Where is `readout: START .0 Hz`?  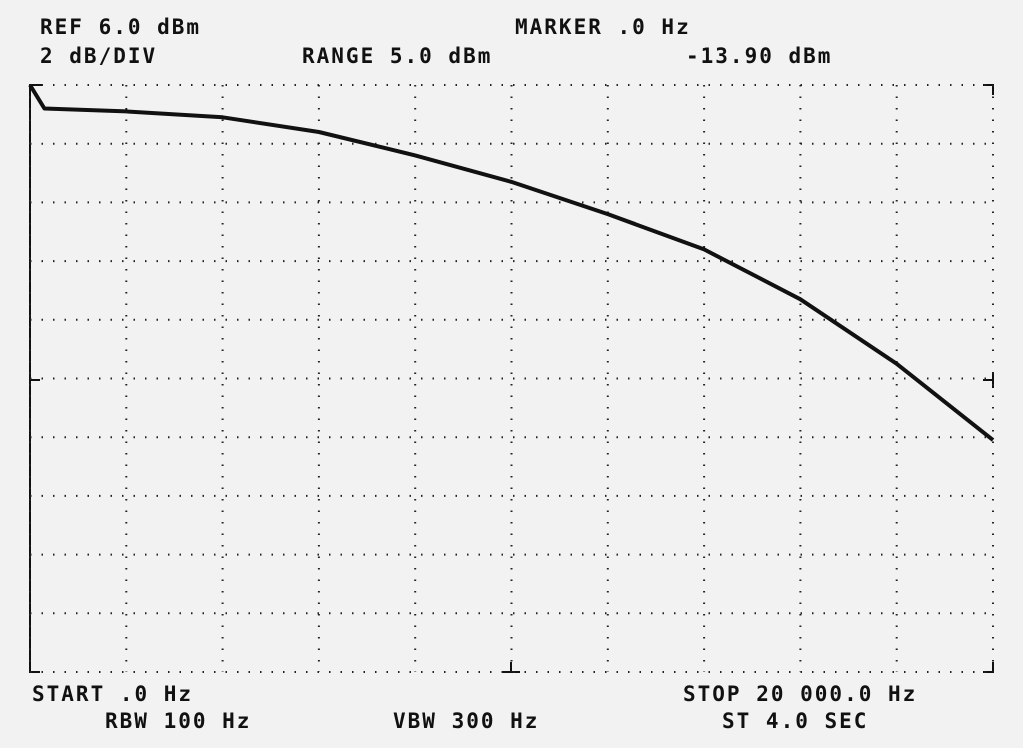 readout: START .0 Hz is located at coordinates (112, 694).